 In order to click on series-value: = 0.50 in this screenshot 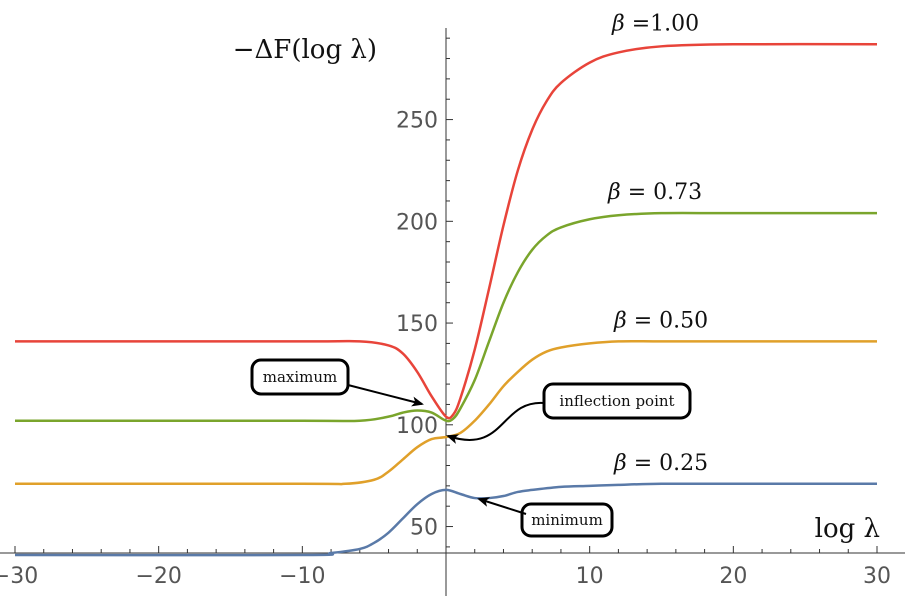, I will do `click(671, 320)`.